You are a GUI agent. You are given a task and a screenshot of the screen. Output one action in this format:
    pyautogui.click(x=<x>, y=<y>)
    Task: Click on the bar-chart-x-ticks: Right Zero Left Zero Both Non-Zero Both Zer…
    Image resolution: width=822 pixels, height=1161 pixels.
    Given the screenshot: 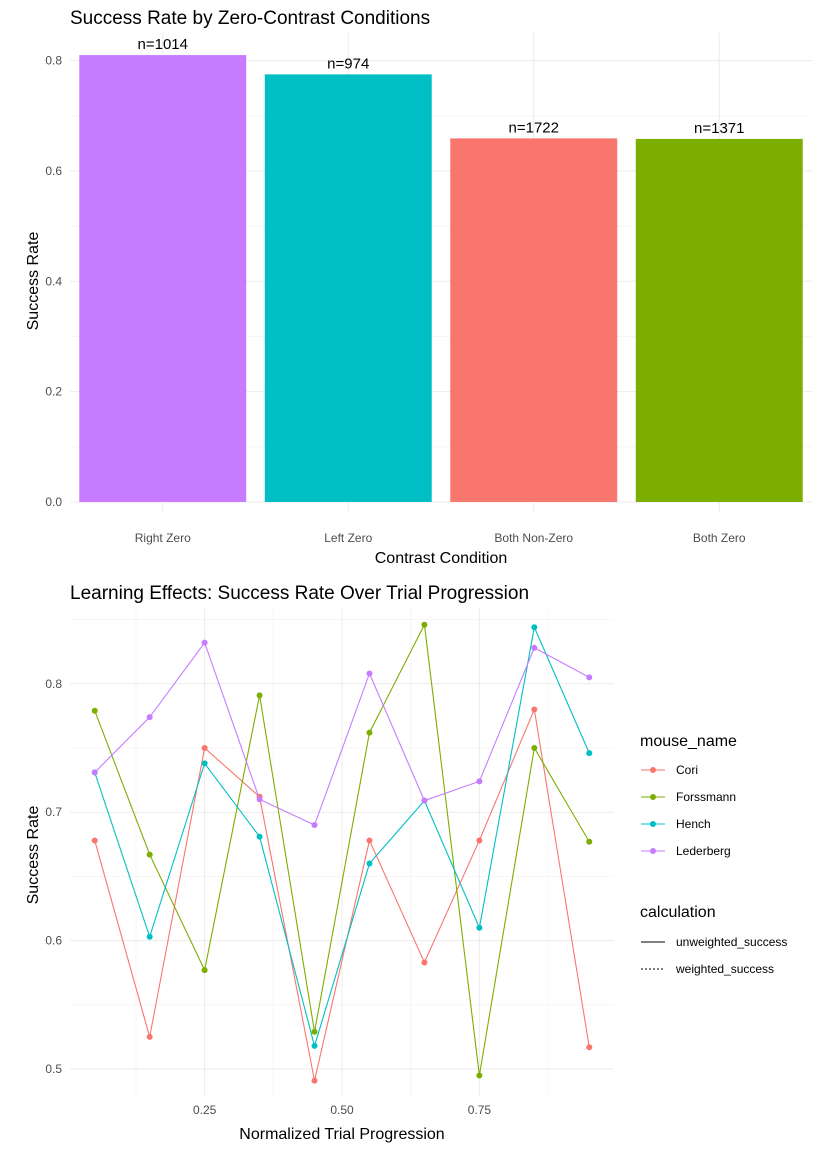 What is the action you would take?
    pyautogui.click(x=440, y=538)
    